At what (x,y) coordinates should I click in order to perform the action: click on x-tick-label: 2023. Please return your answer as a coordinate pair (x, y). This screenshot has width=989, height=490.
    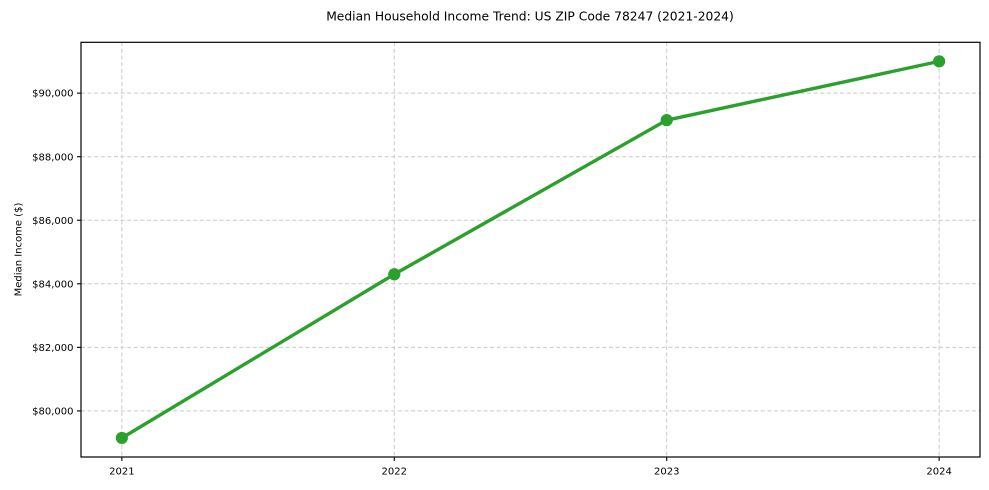
    Looking at the image, I should click on (666, 472).